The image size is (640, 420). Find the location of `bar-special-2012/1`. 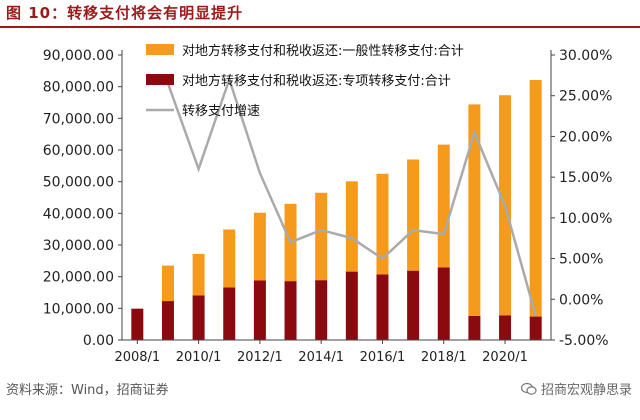

bar-special-2012/1 is located at coordinates (259, 310).